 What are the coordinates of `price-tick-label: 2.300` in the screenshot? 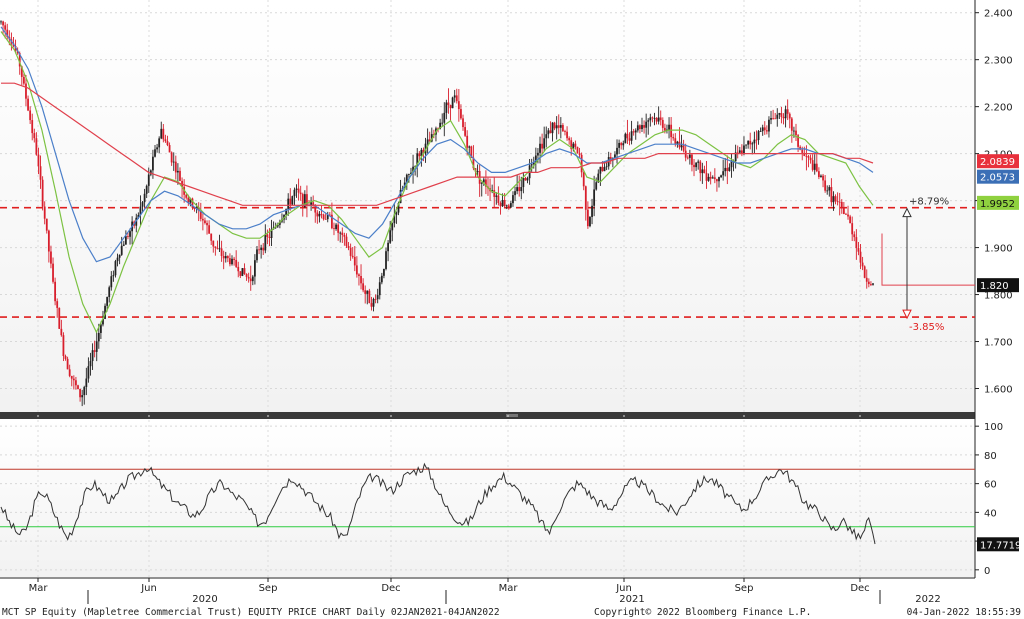 It's located at (998, 61).